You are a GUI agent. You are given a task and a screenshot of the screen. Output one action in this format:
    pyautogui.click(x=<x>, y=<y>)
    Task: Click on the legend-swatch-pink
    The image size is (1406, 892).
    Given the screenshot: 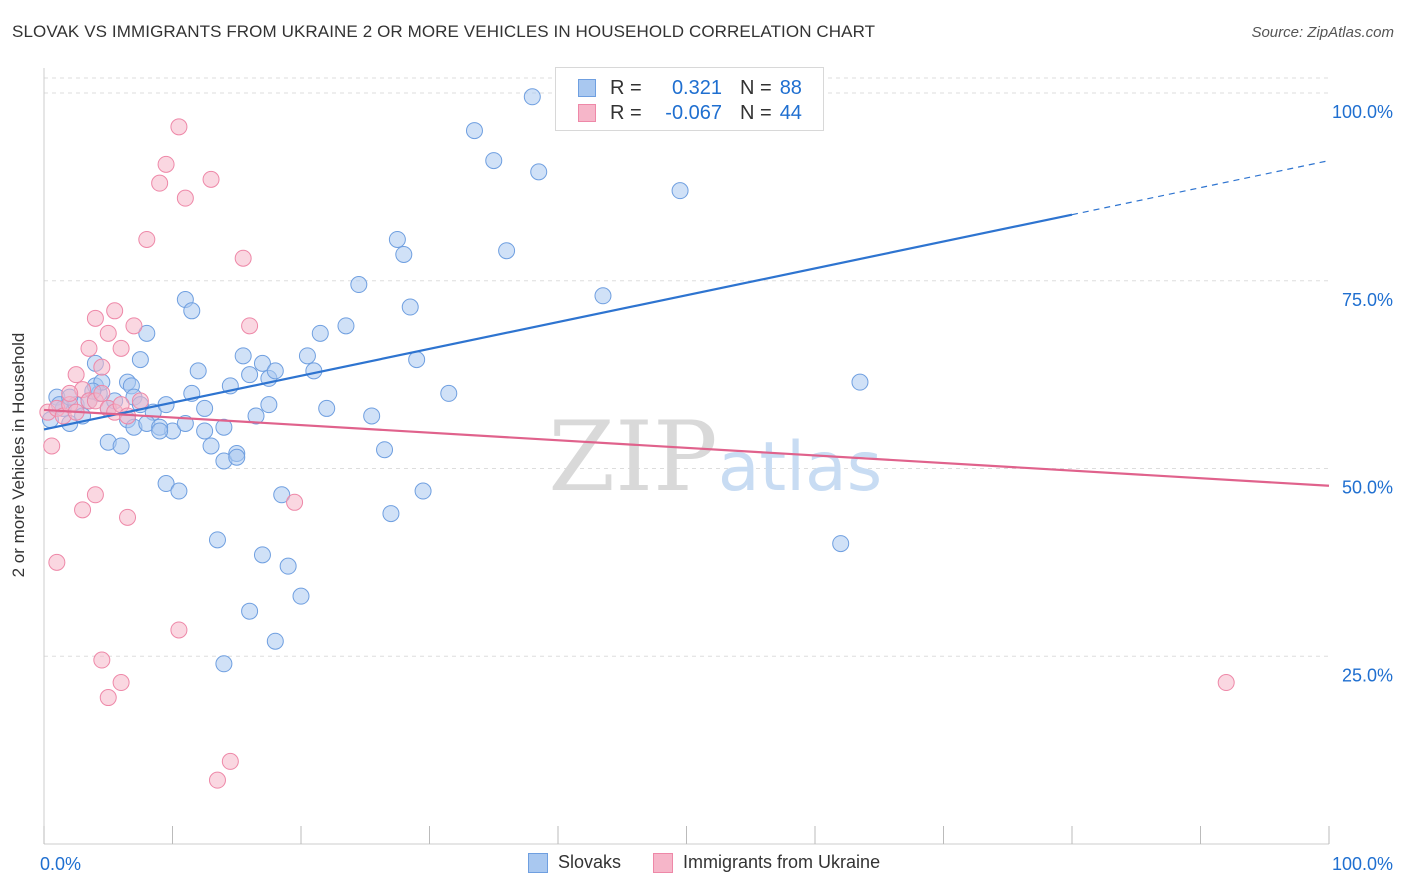 What is the action you would take?
    pyautogui.click(x=587, y=113)
    